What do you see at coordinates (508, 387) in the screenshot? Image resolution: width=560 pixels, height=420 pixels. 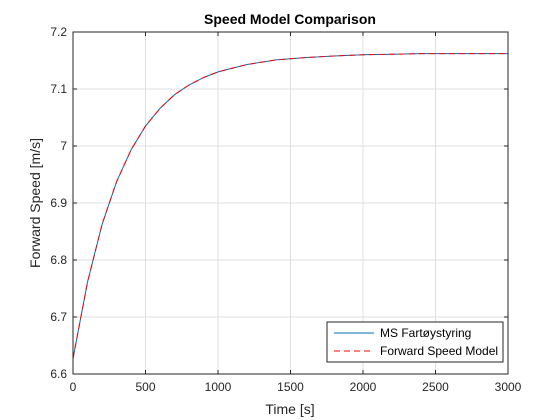 I see `x-tick-label: 3000` at bounding box center [508, 387].